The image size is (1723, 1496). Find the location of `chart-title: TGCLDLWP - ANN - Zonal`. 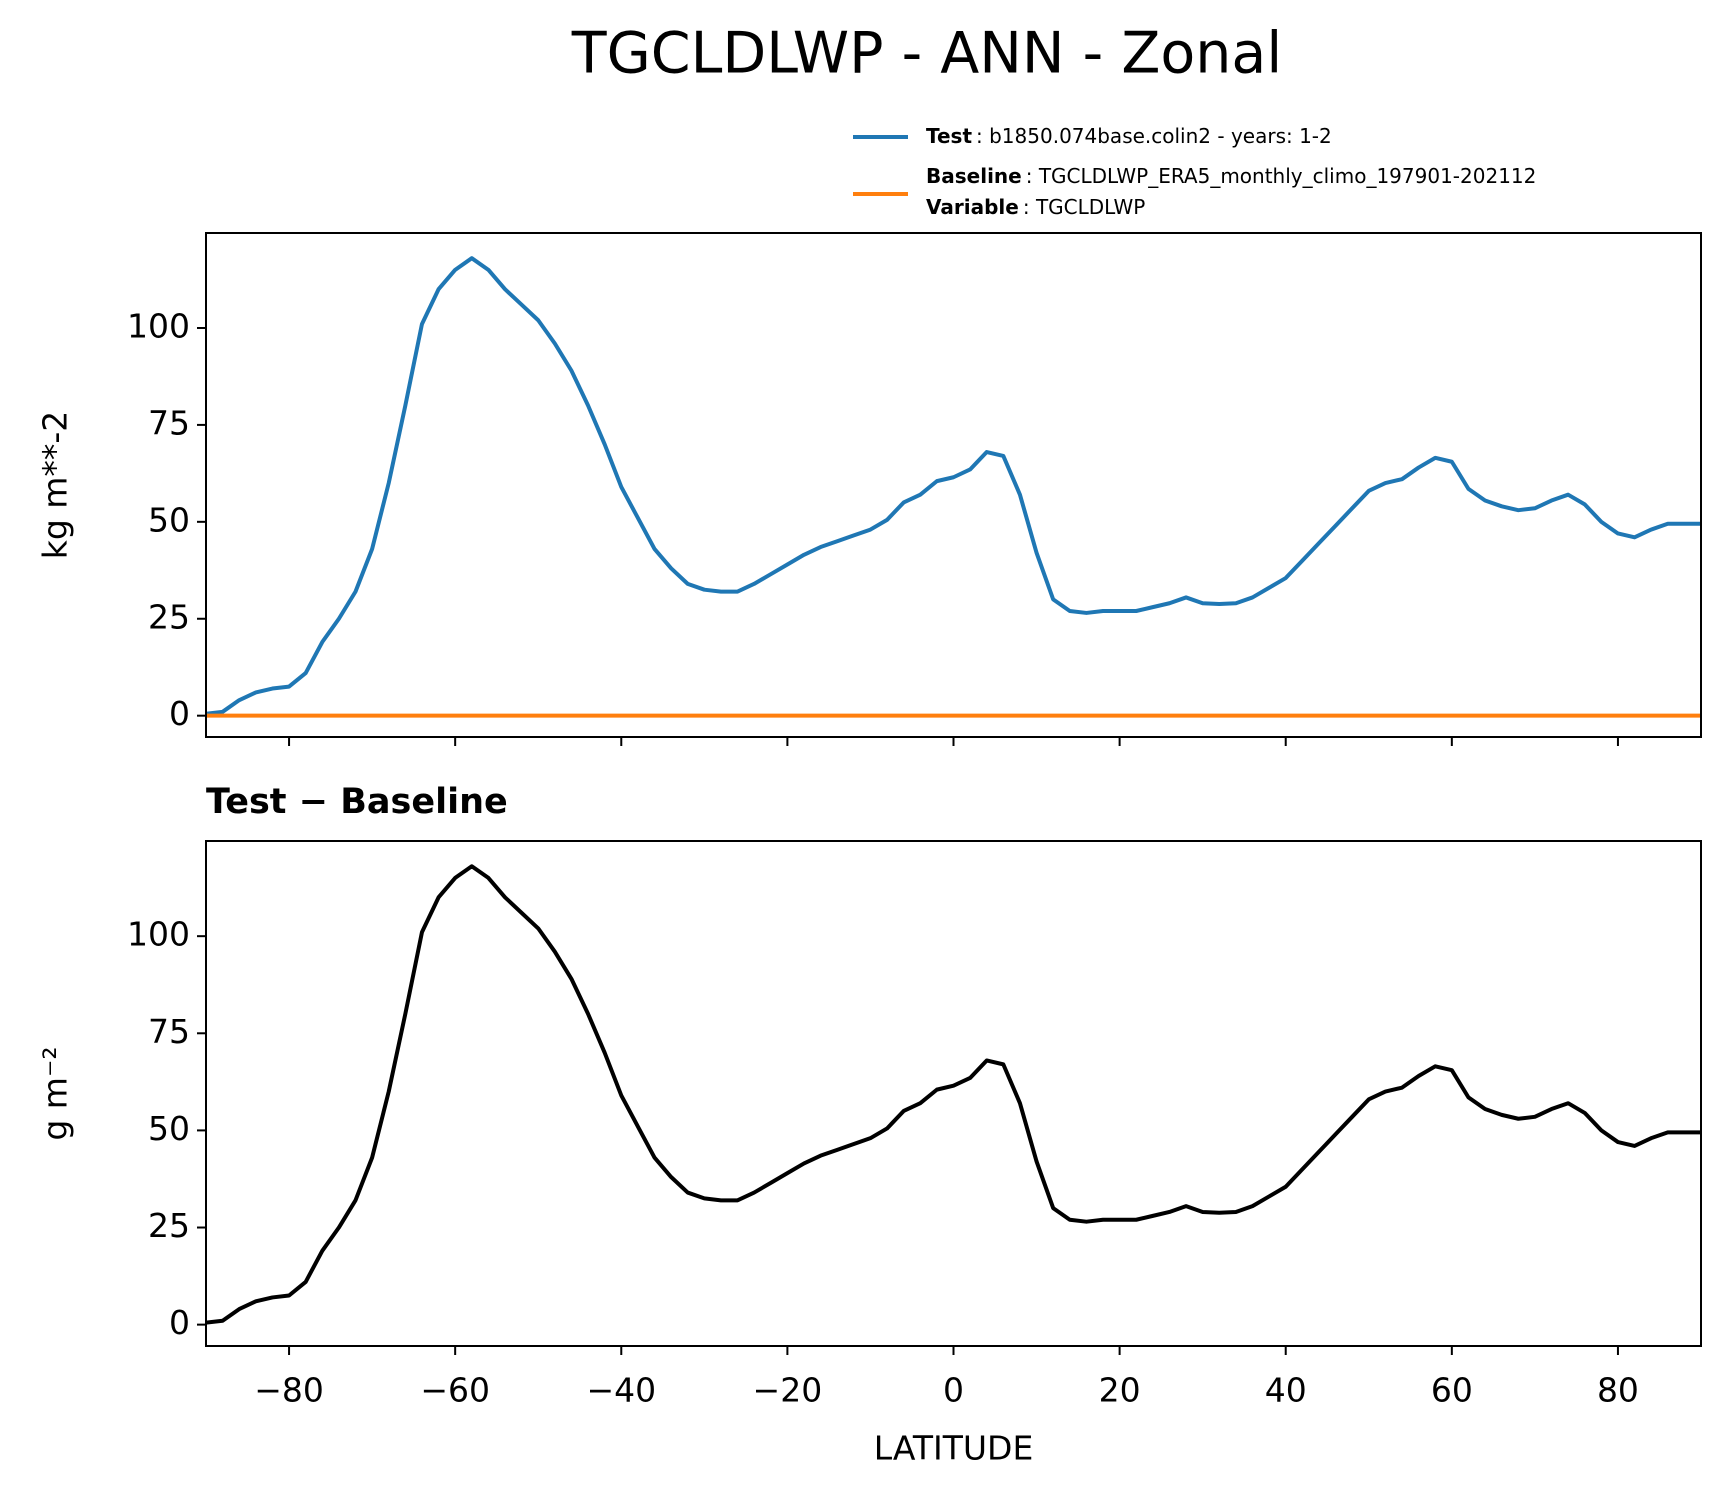

chart-title: TGCLDLWP - ANN - Zonal is located at coordinates (926, 54).